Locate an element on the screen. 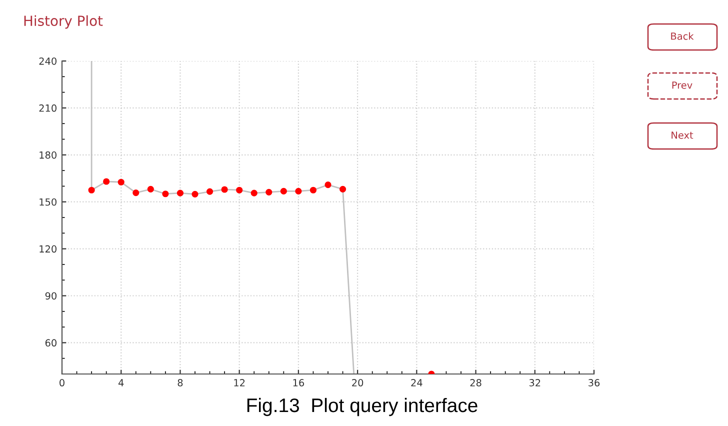 The width and height of the screenshot is (728, 426). text: Prev is located at coordinates (682, 85).